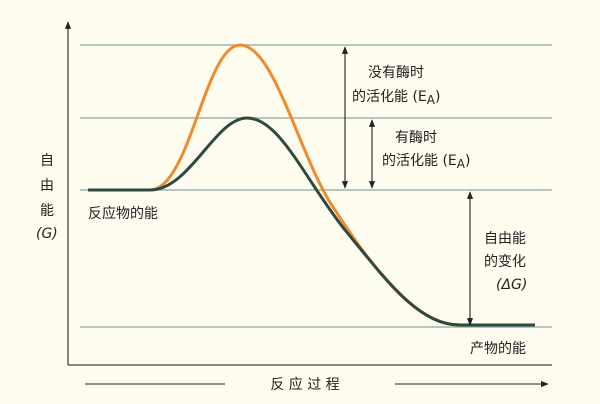 The height and width of the screenshot is (404, 600). I want to click on annotation: 没有酶时, so click(396, 73).